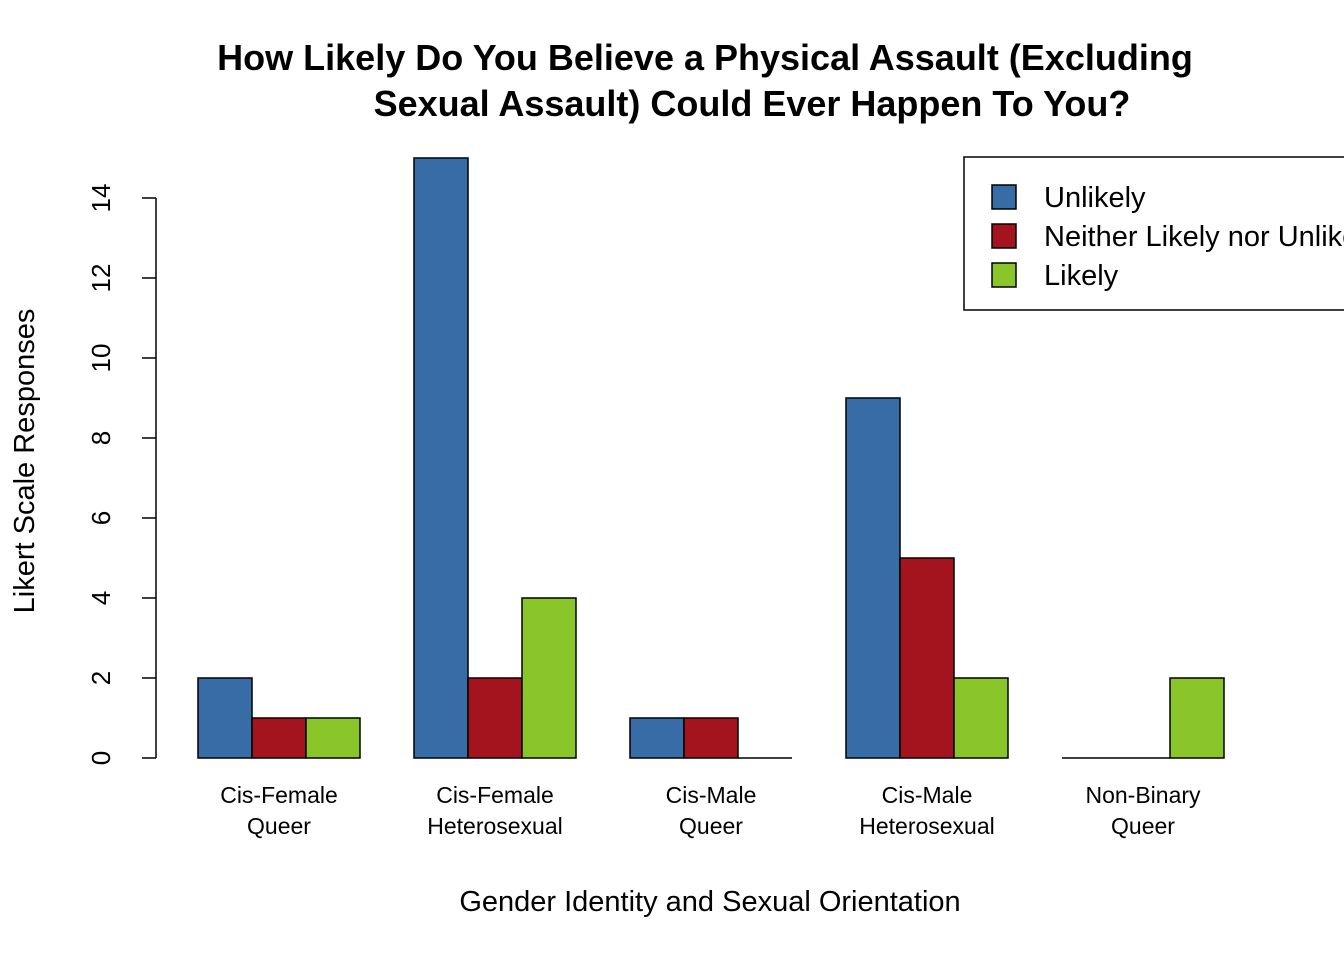 The height and width of the screenshot is (960, 1344). I want to click on legend-label: Neither Likely nor Unlikely, so click(1194, 237).